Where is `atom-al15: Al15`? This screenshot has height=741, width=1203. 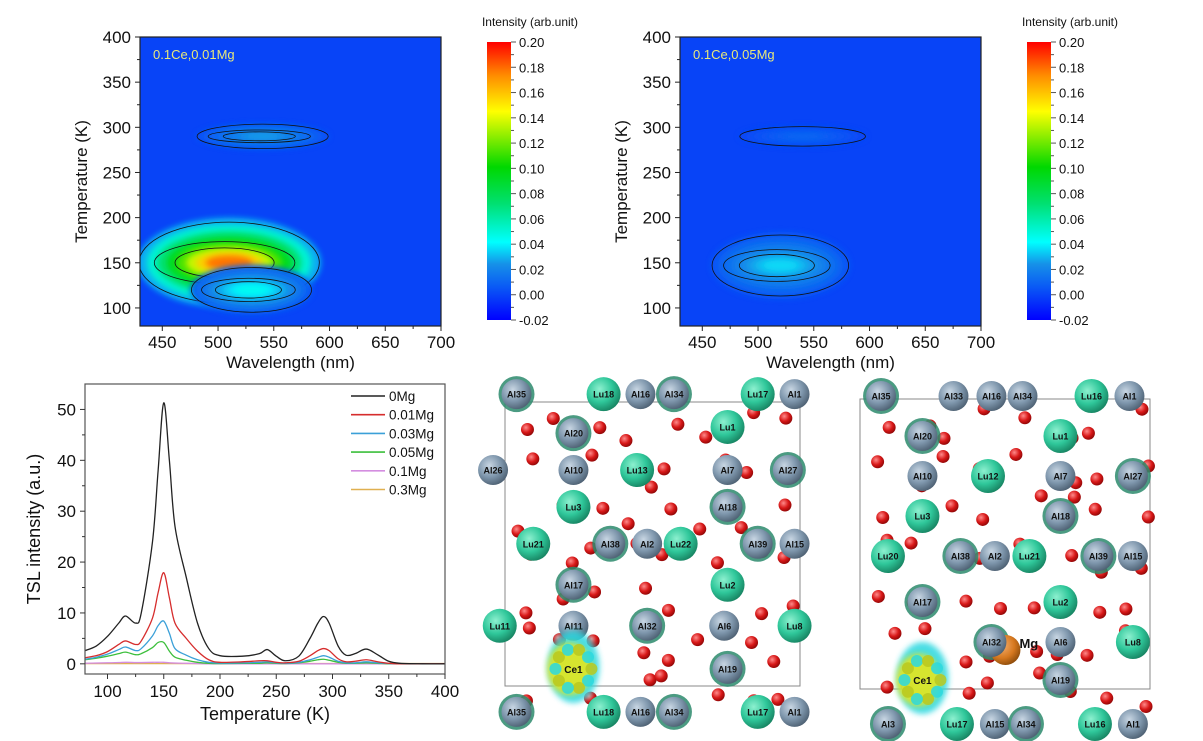 atom-al15: Al15 is located at coordinates (794, 543).